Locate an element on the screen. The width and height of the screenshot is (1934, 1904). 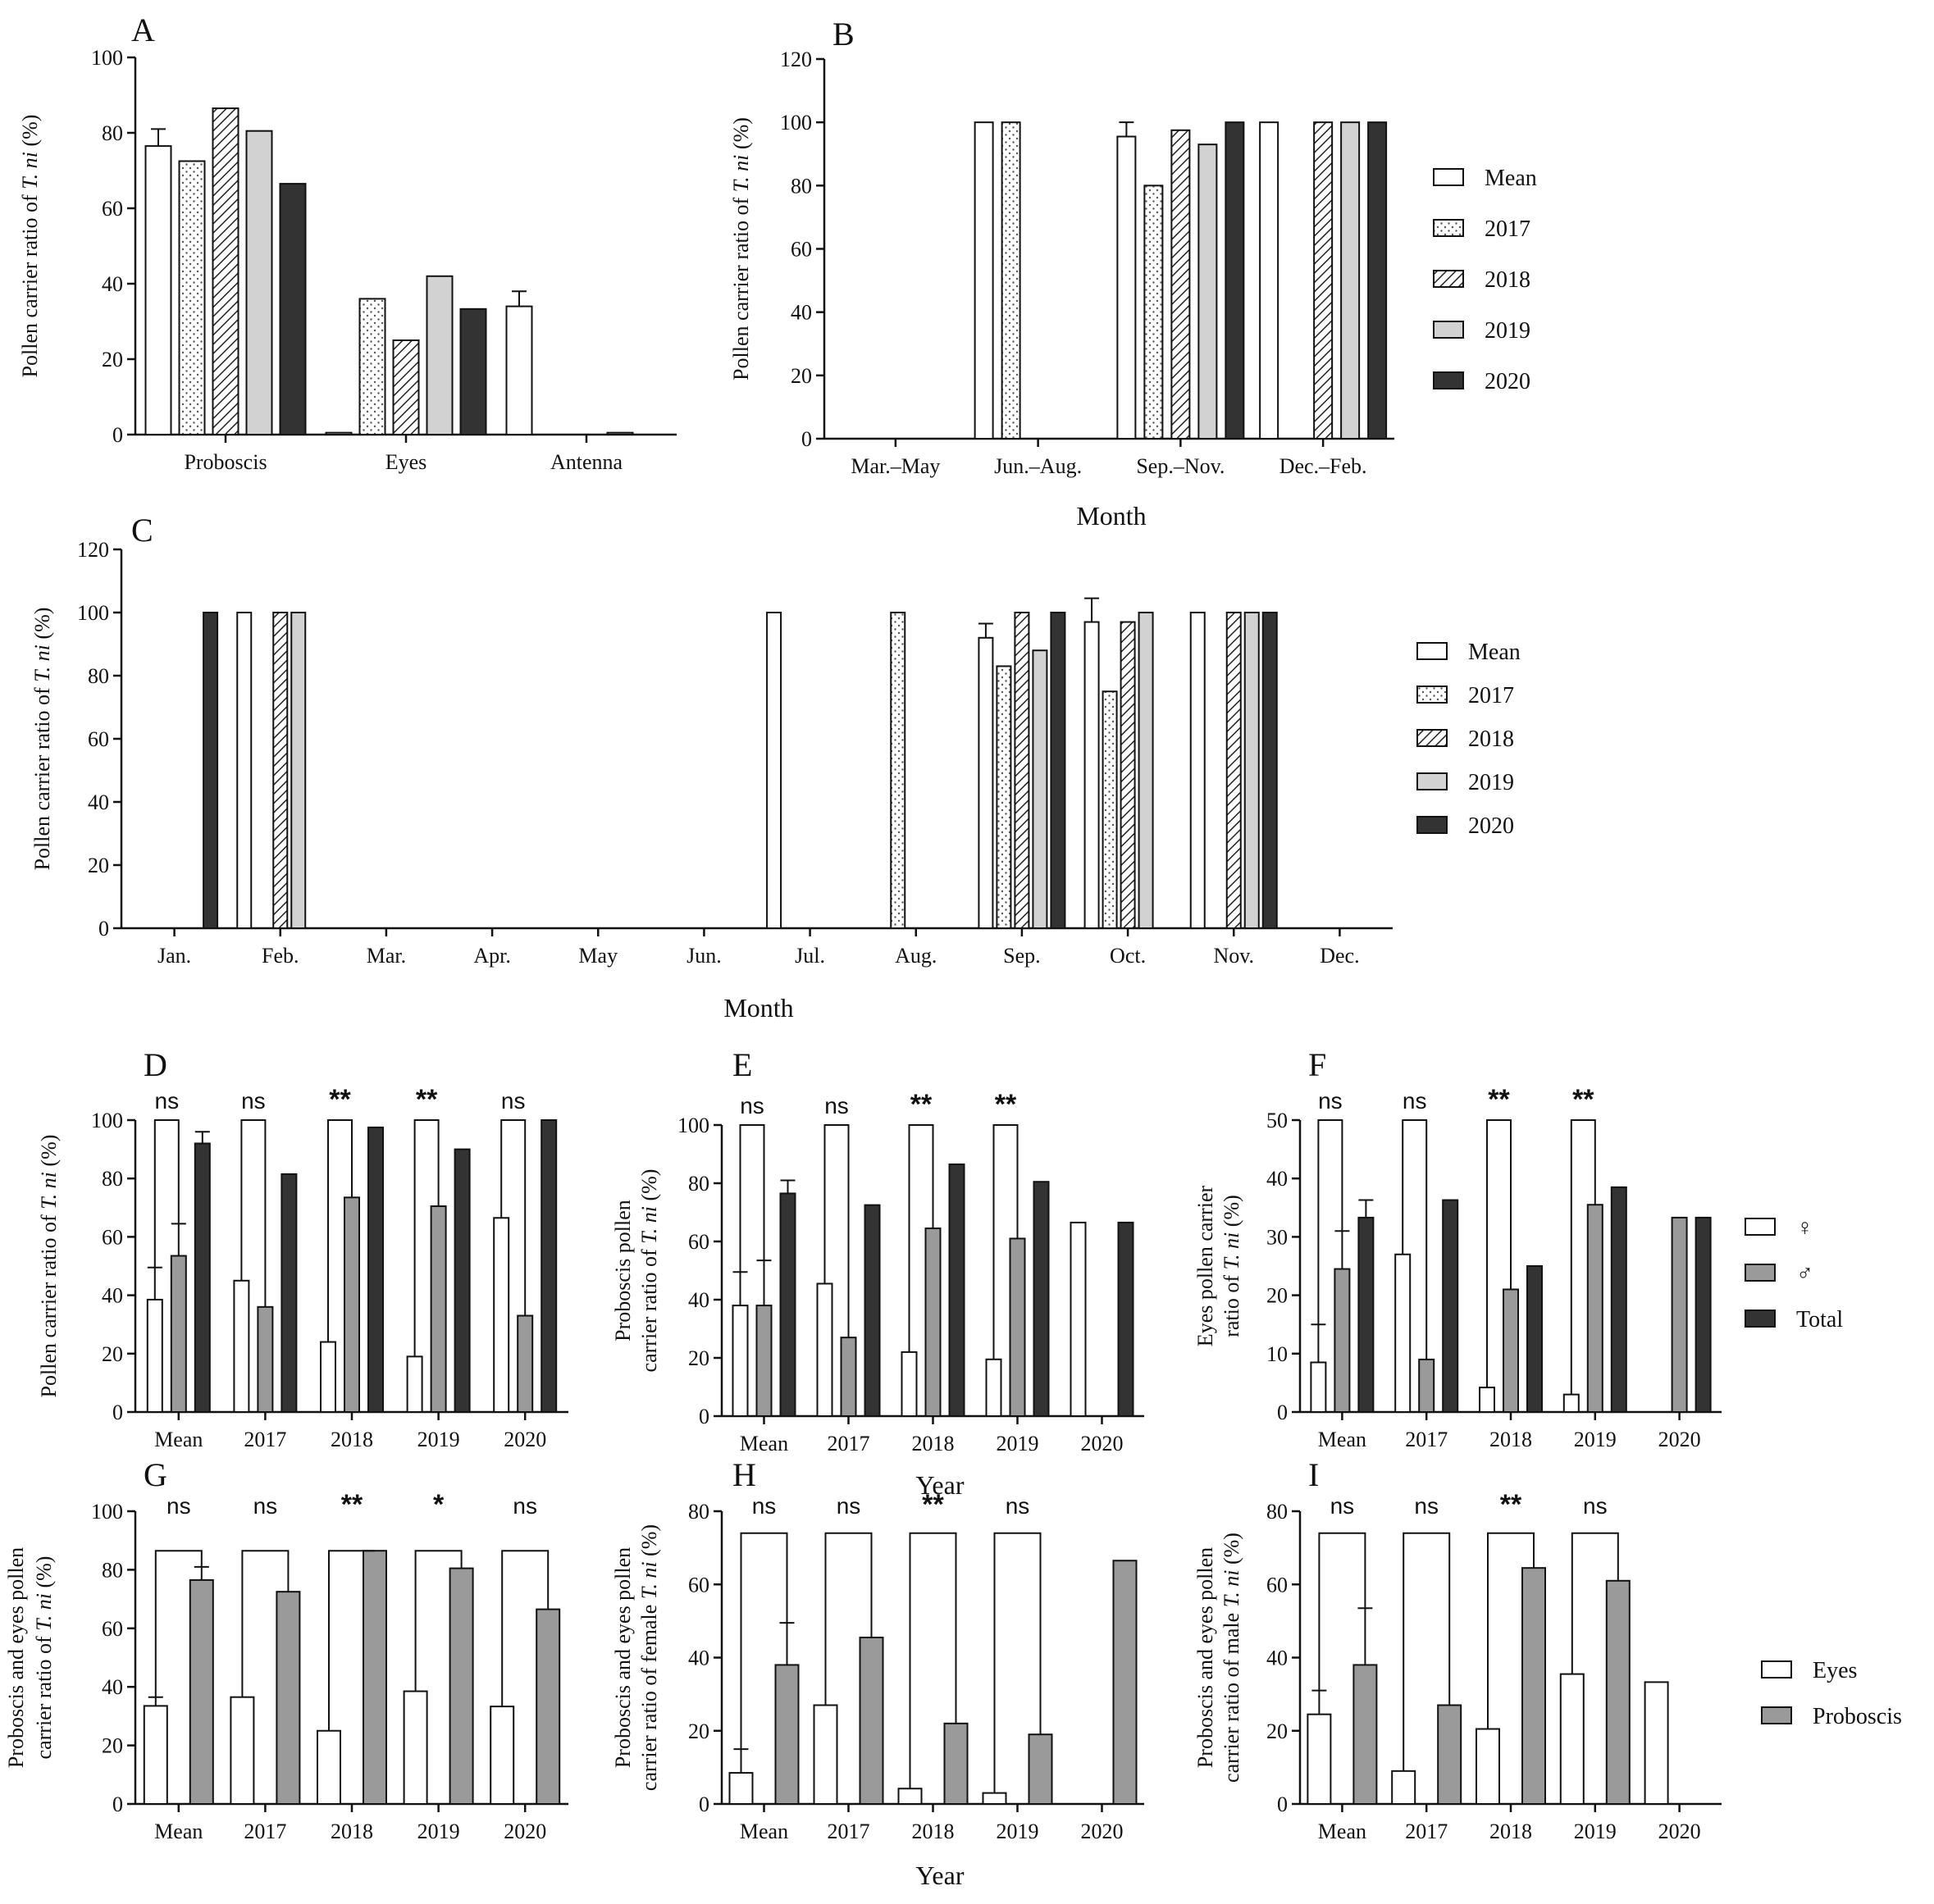
y-tick-label: 80 is located at coordinates (112, 133).